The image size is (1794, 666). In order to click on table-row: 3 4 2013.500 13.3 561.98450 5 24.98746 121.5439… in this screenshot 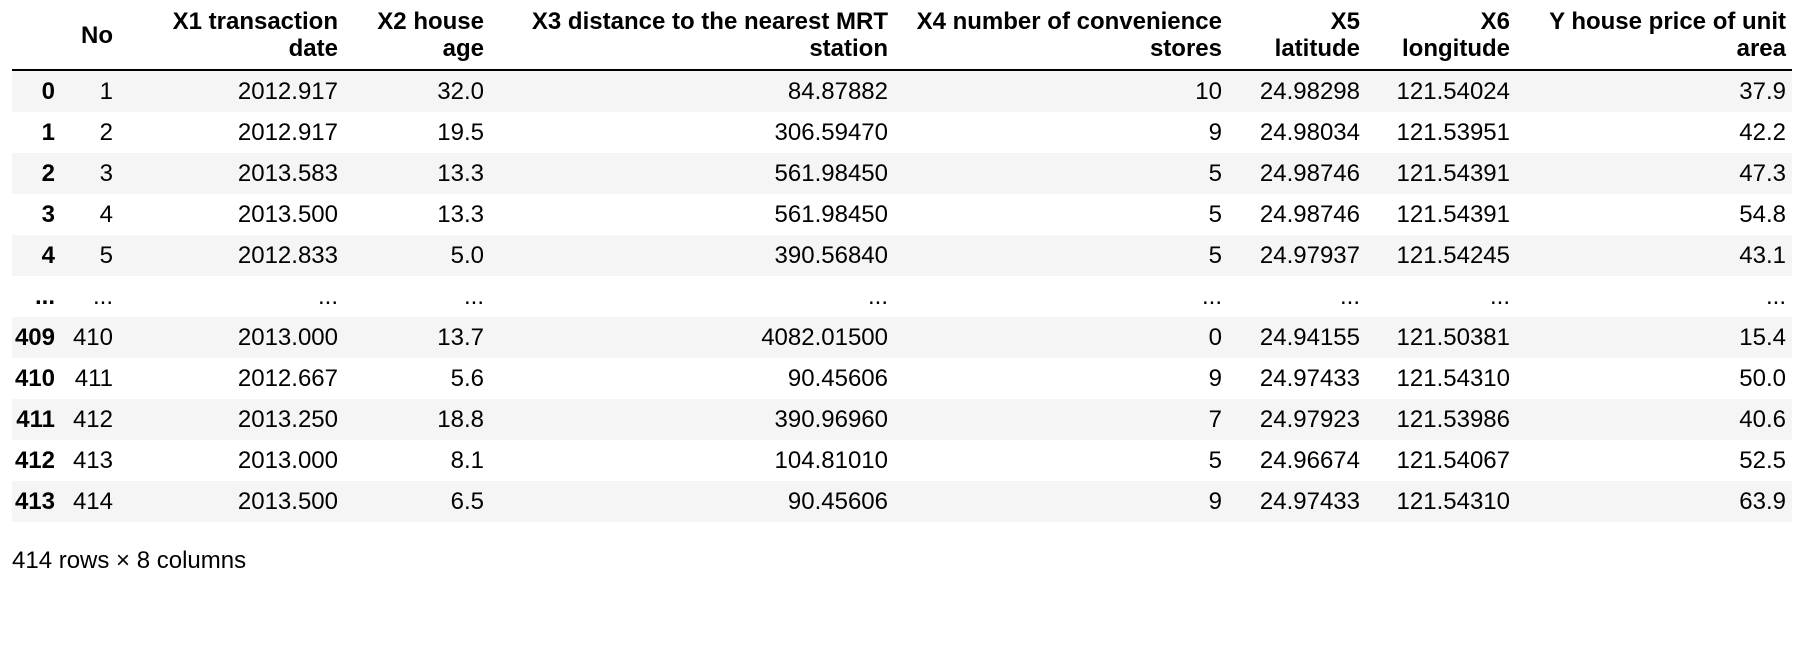, I will do `click(902, 214)`.